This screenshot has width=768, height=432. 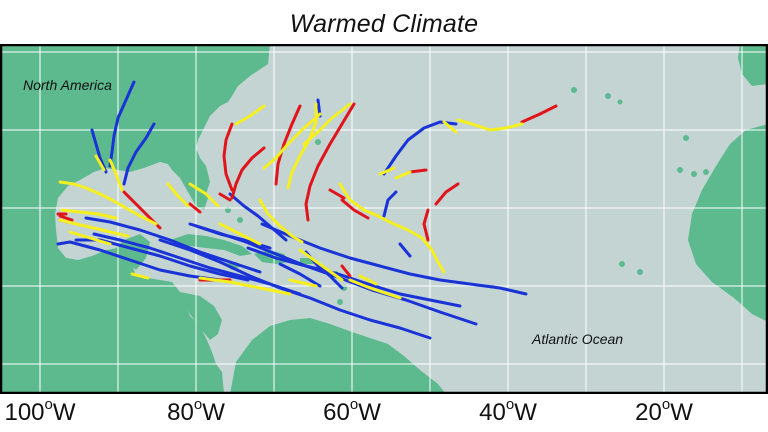 What do you see at coordinates (338, 356) in the screenshot?
I see `south-america-landmass` at bounding box center [338, 356].